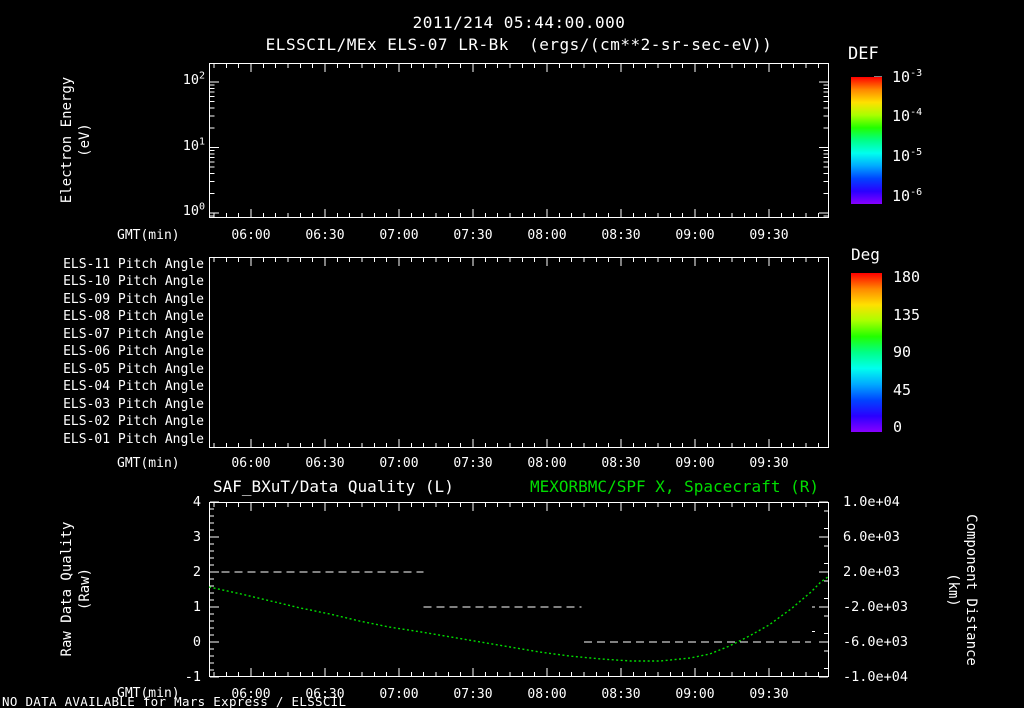 The width and height of the screenshot is (1024, 708). What do you see at coordinates (519, 22) in the screenshot?
I see `datetime-title: 2011/214 05:44:00.000` at bounding box center [519, 22].